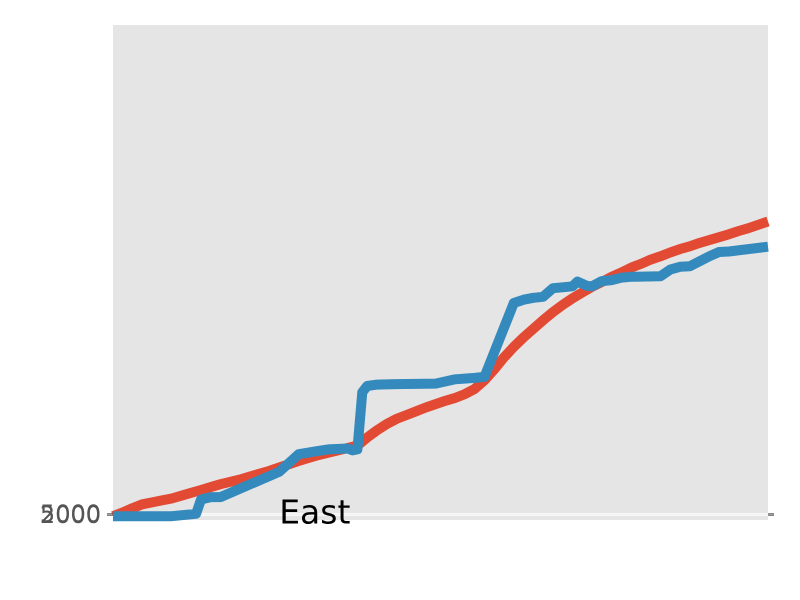 The image size is (800, 600). I want to click on y-tick-label-2000: 2000, so click(70, 515).